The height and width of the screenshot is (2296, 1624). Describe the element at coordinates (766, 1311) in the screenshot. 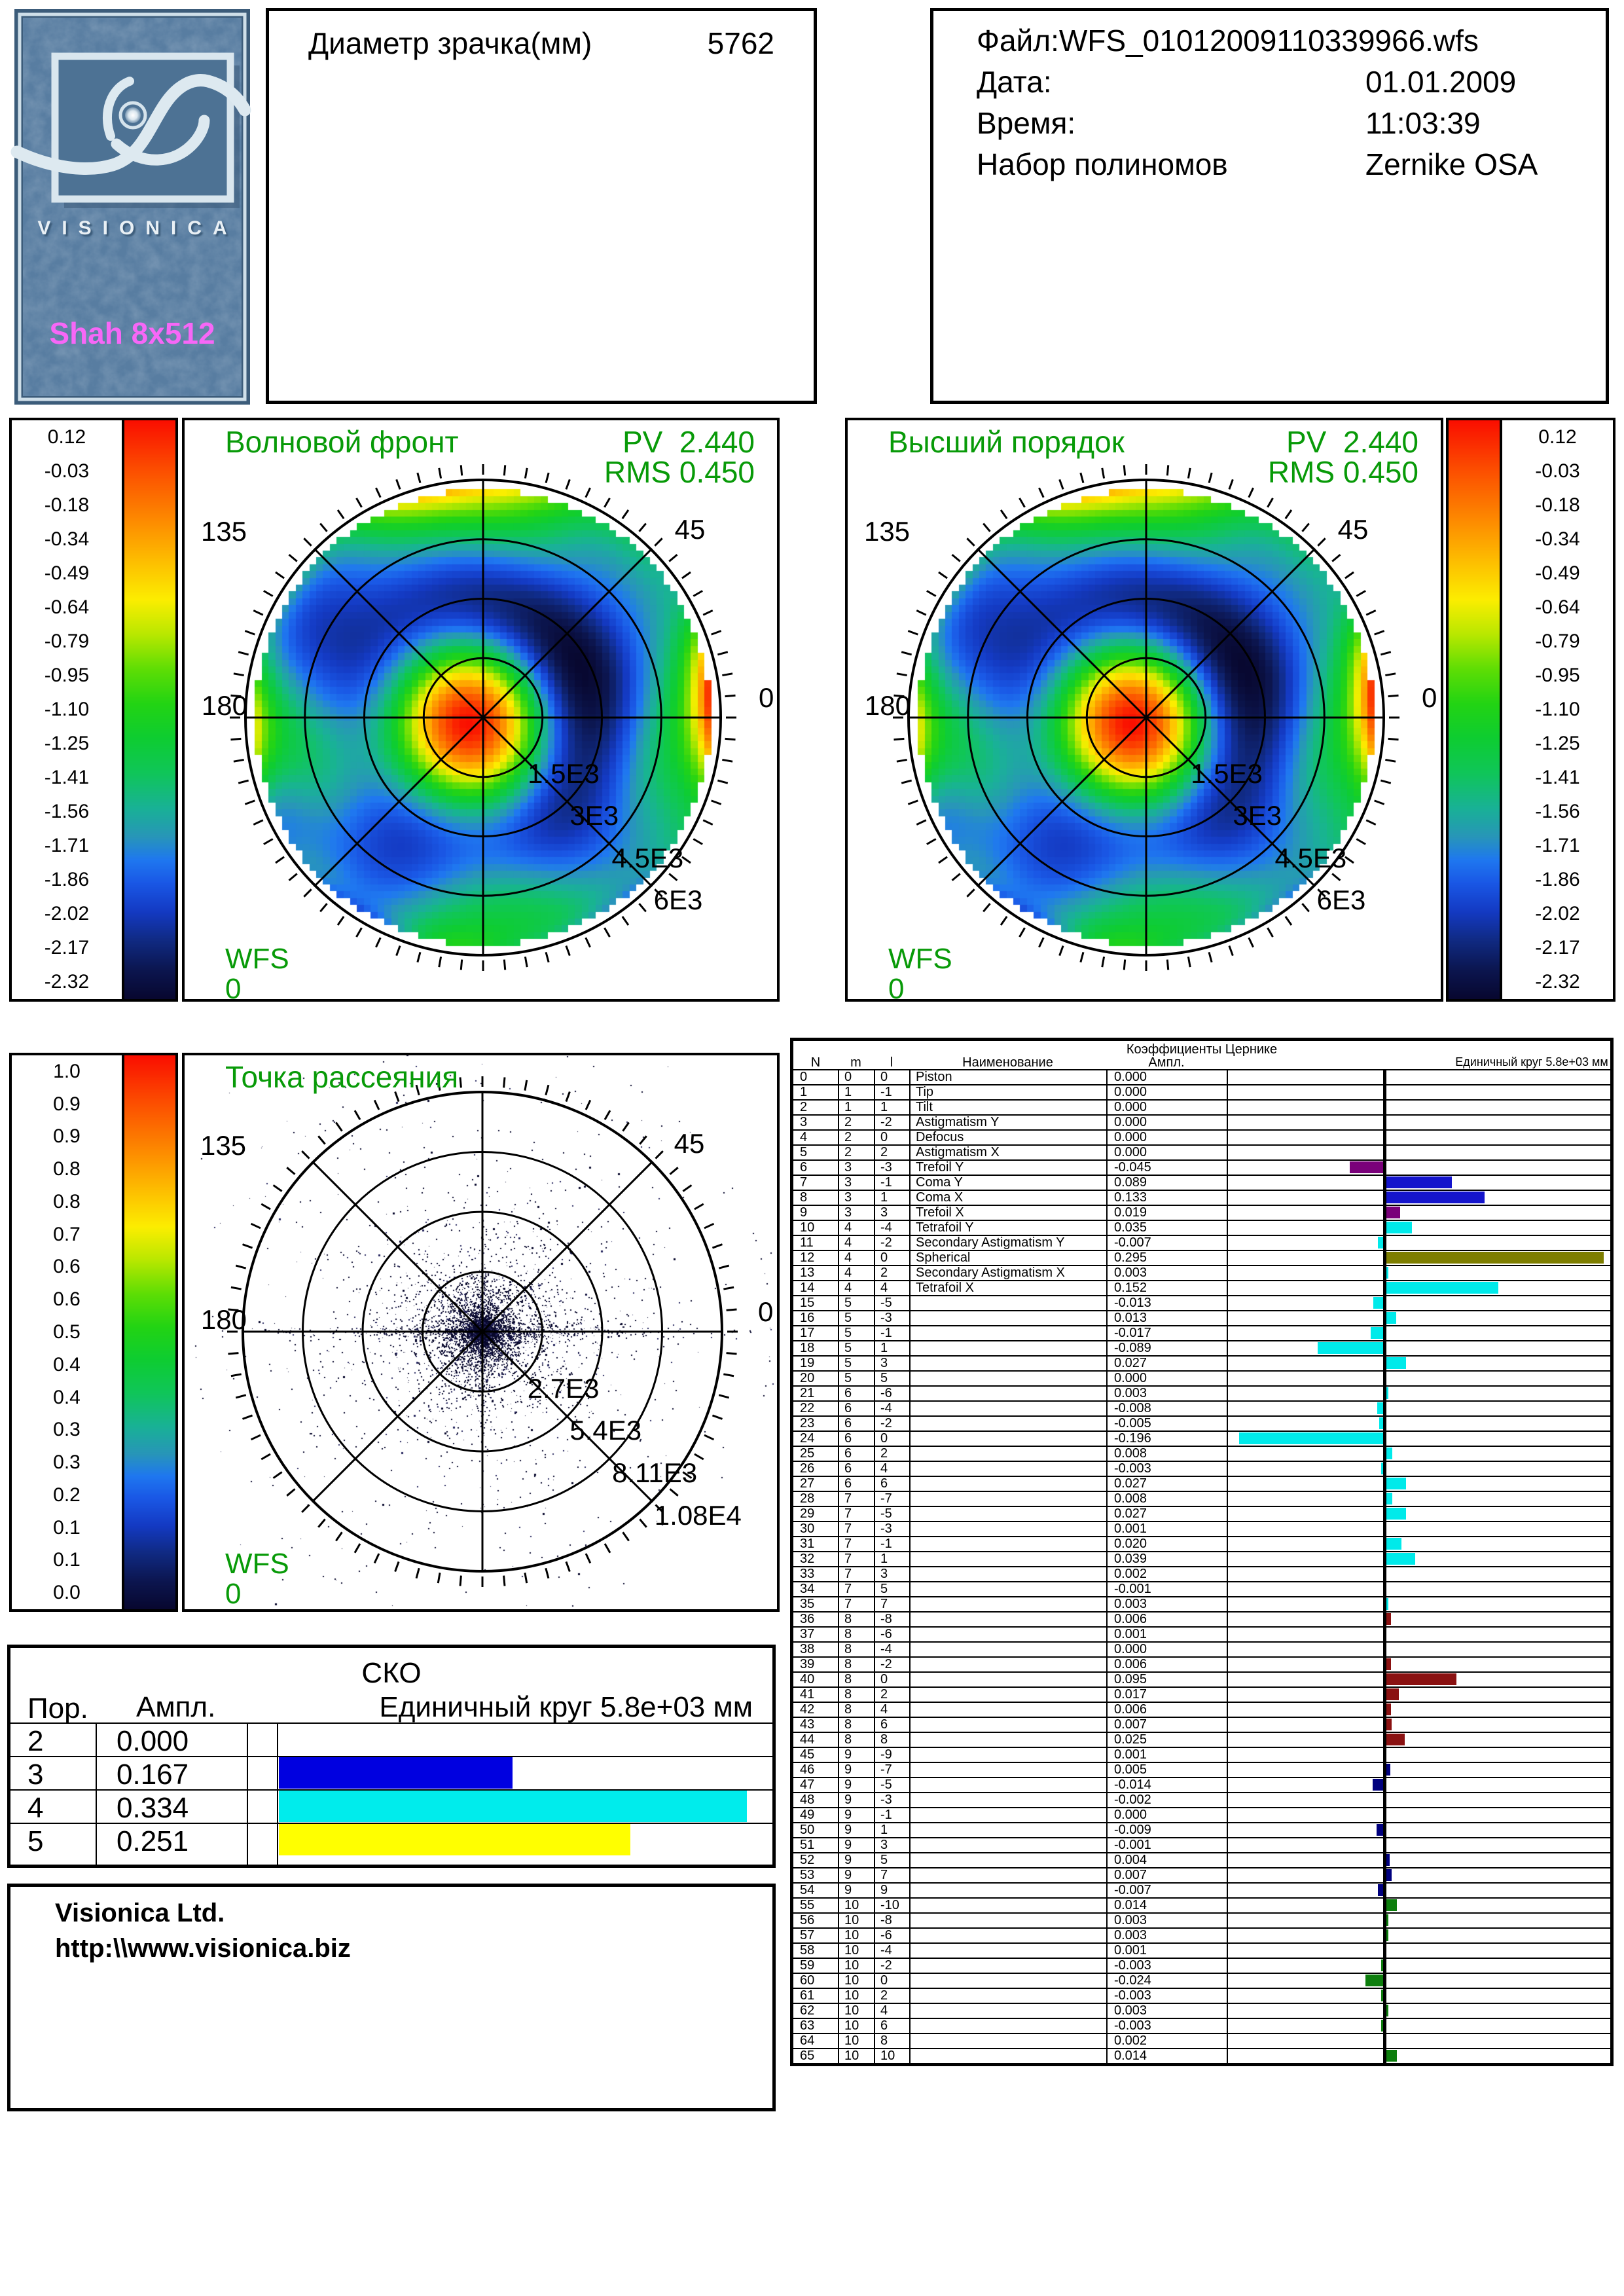

I see `spot-diagram-angle-label: 0` at that location.